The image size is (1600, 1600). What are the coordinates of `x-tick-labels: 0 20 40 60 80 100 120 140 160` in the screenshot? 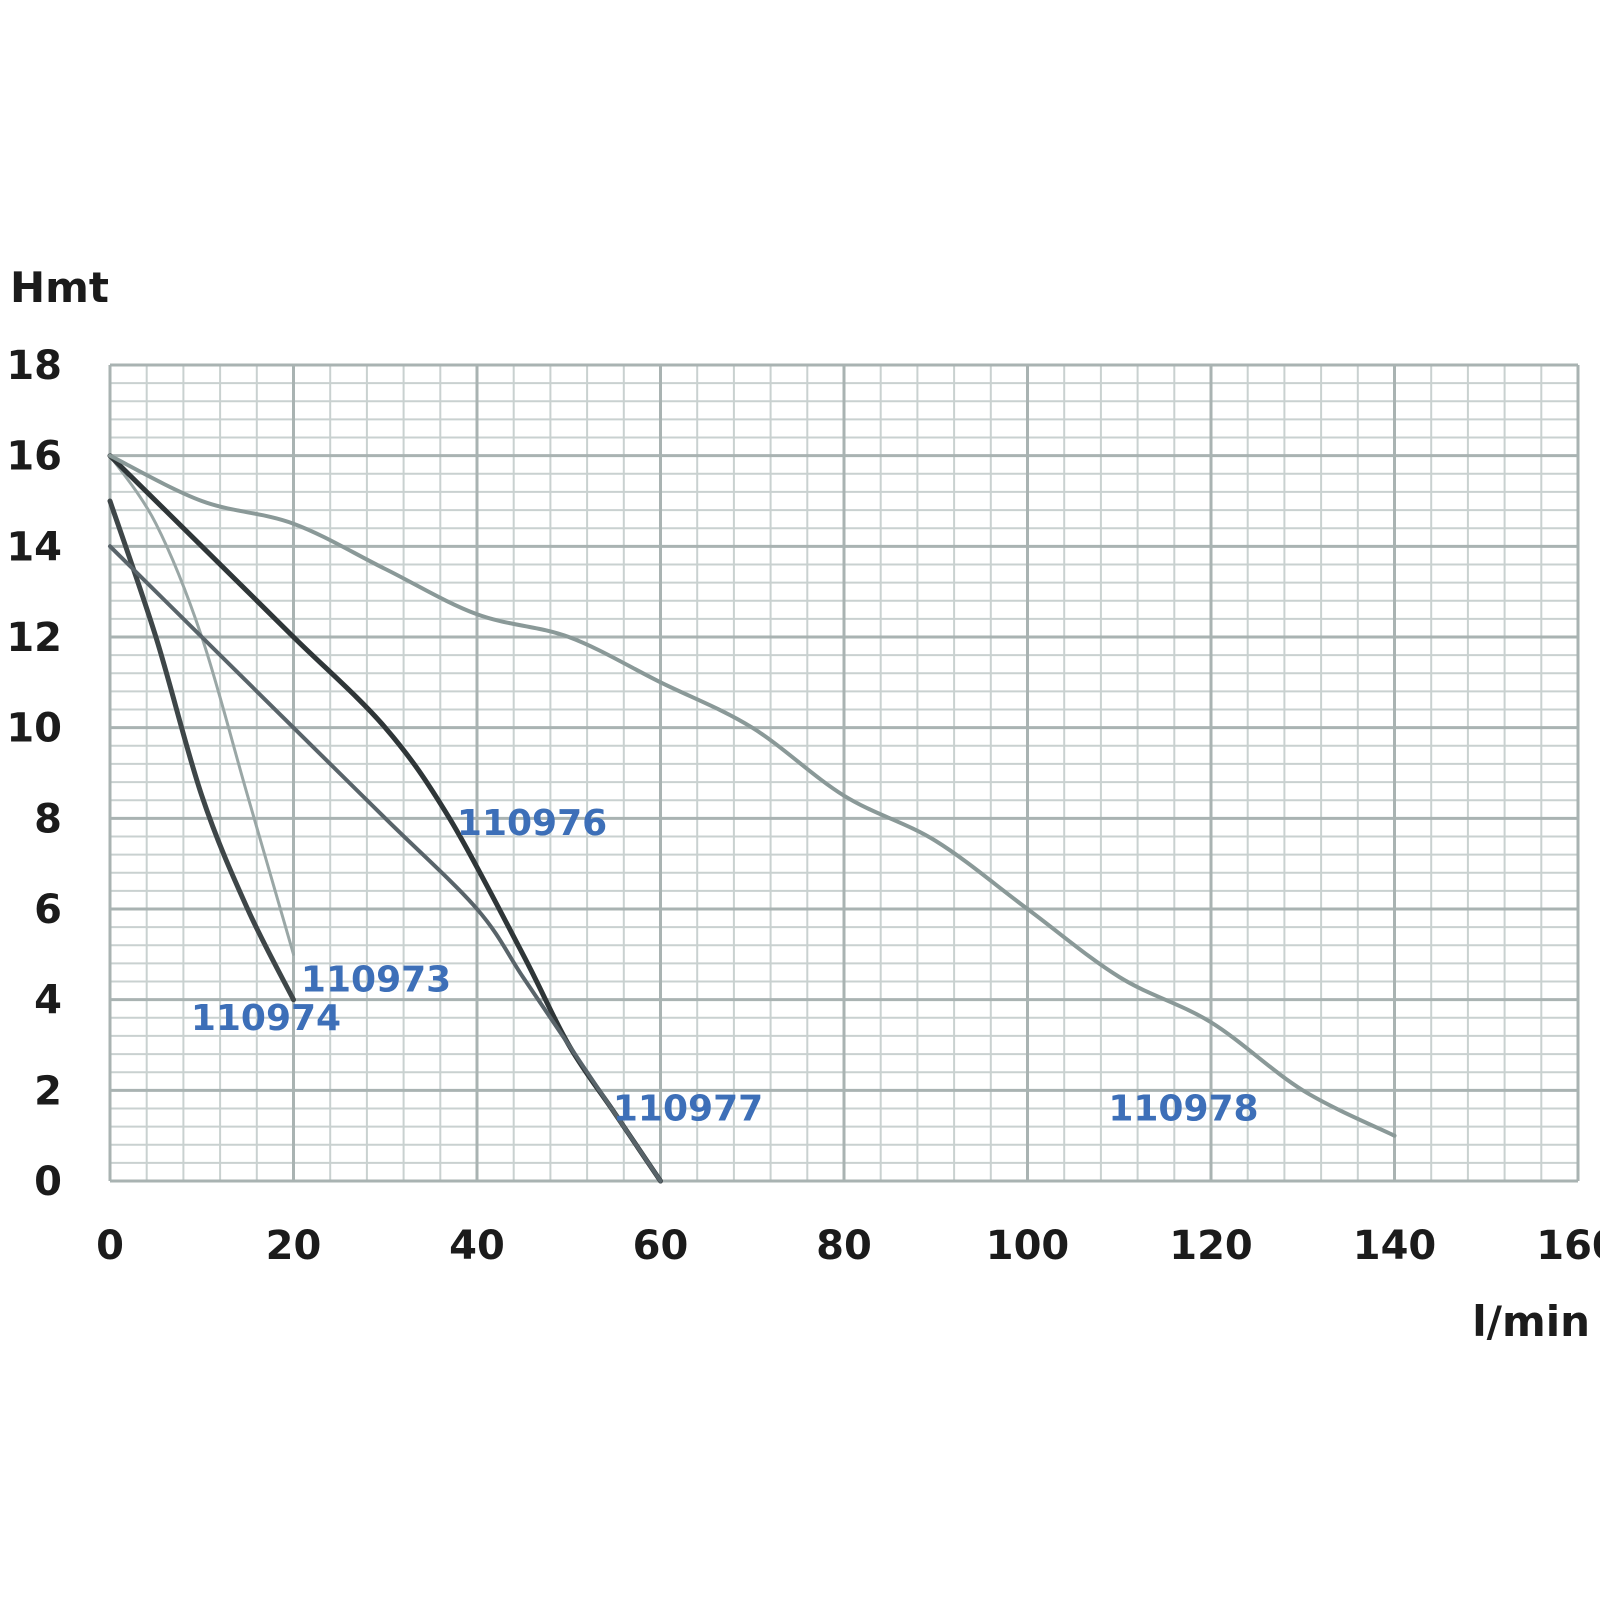 It's located at (848, 1246).